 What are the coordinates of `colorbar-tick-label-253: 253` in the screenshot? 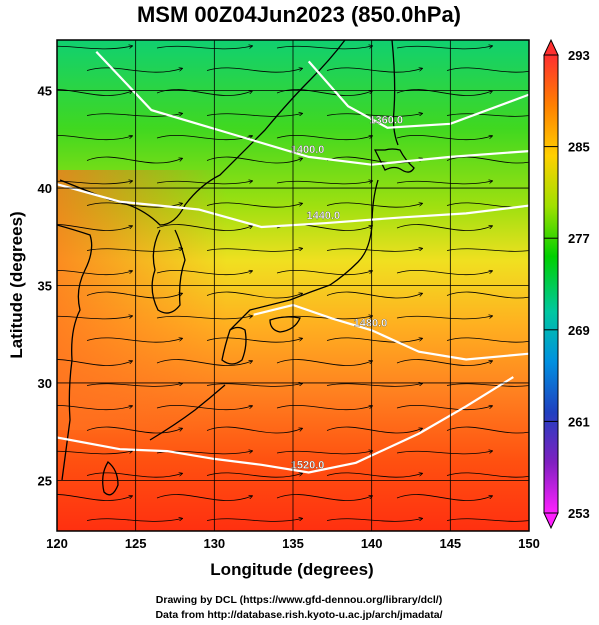 It's located at (579, 513).